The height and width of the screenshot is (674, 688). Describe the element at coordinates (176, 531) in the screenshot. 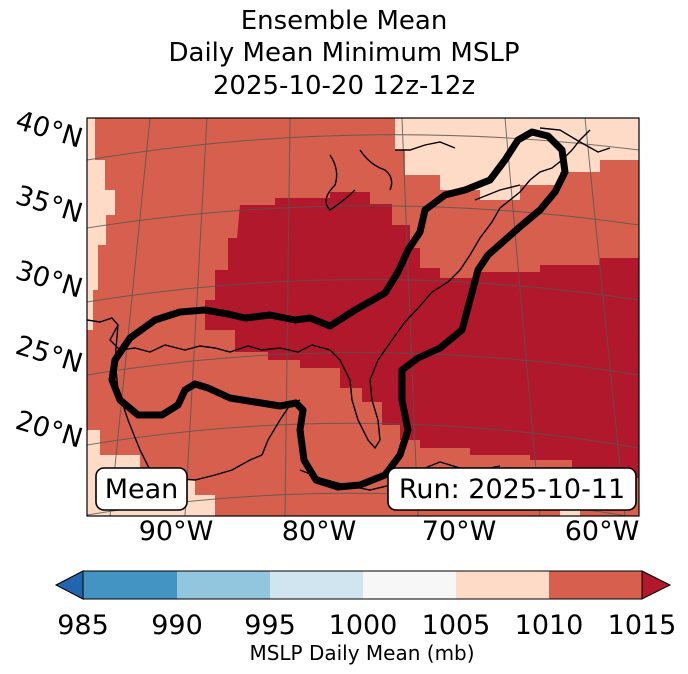

I see `lon-label-90w: 90°W` at that location.